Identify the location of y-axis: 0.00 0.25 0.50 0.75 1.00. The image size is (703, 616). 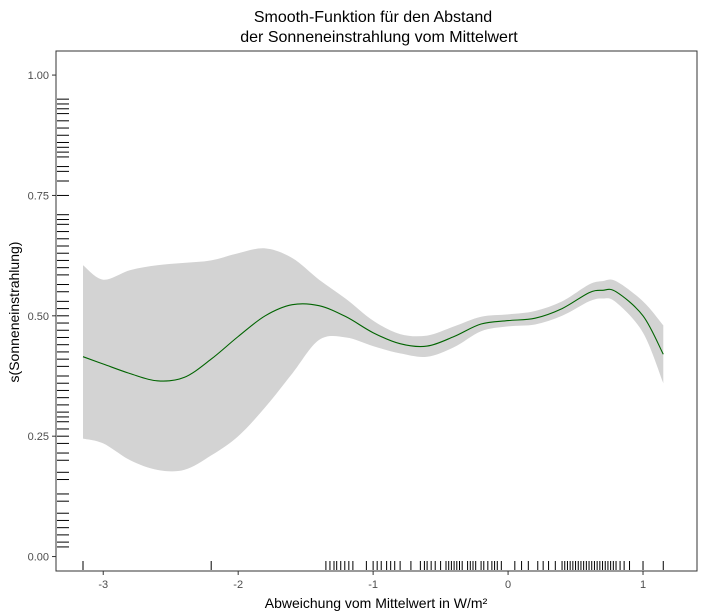
(42, 317).